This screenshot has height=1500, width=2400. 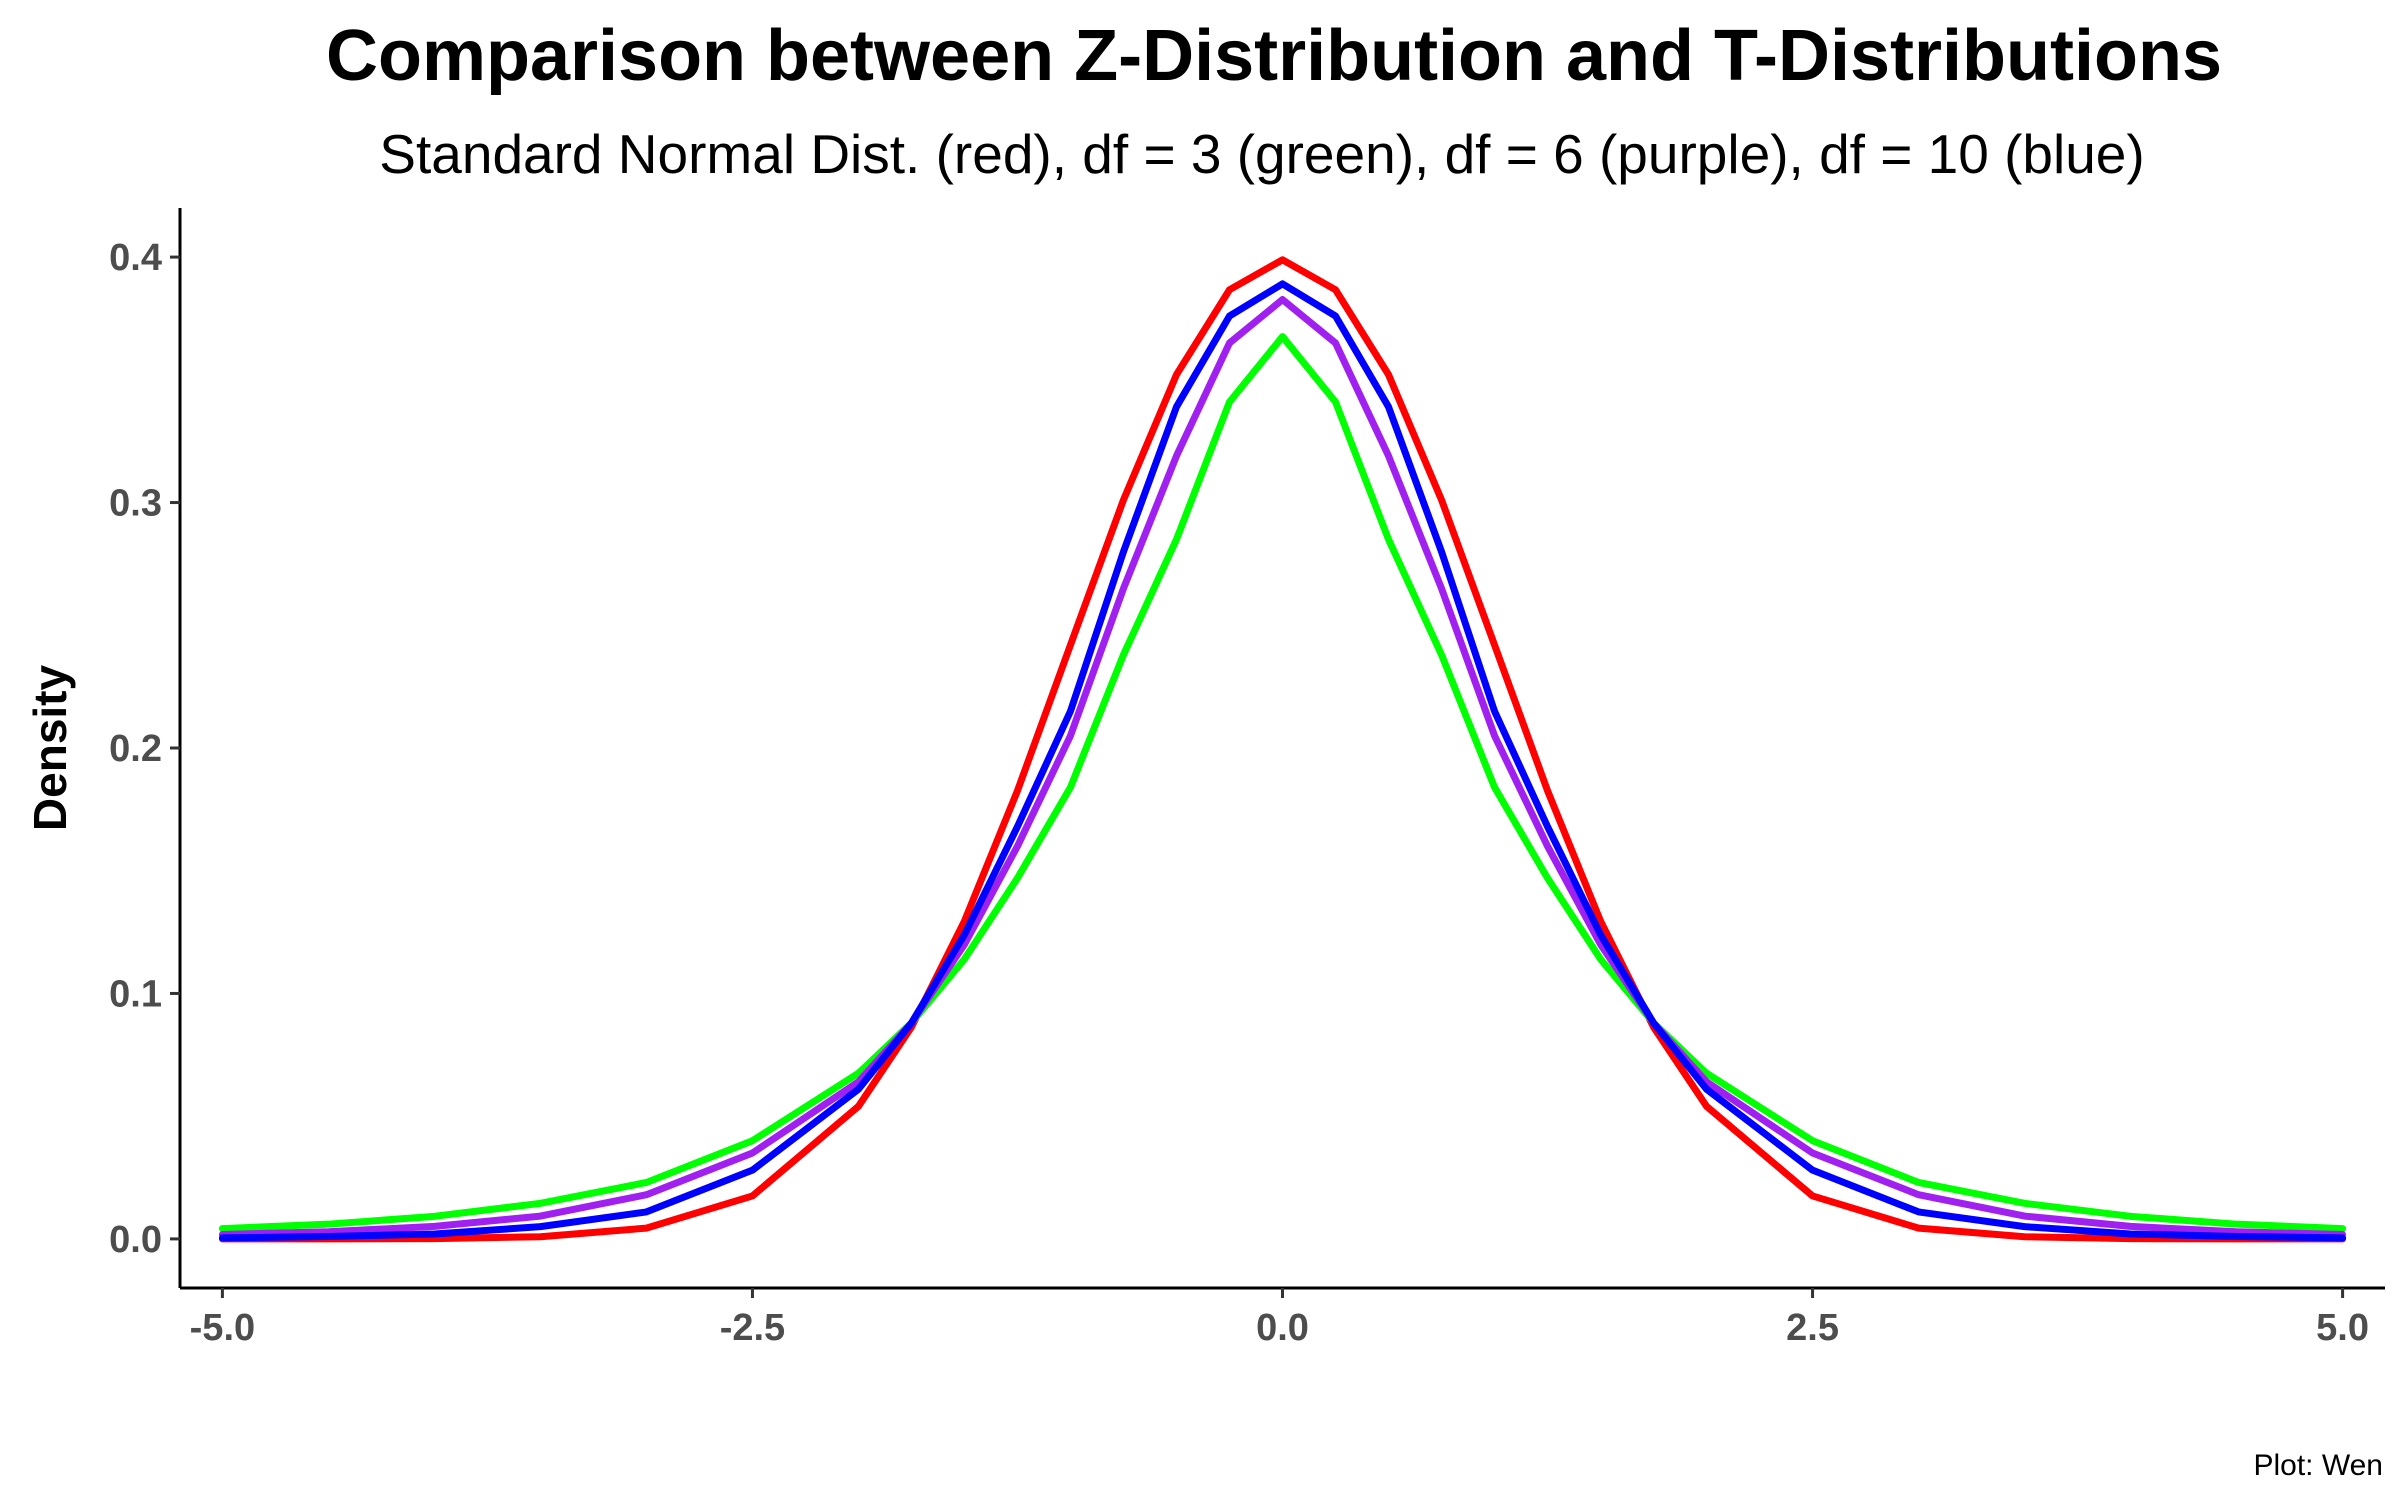 What do you see at coordinates (1812, 1328) in the screenshot?
I see `x-tick-label: 2.5` at bounding box center [1812, 1328].